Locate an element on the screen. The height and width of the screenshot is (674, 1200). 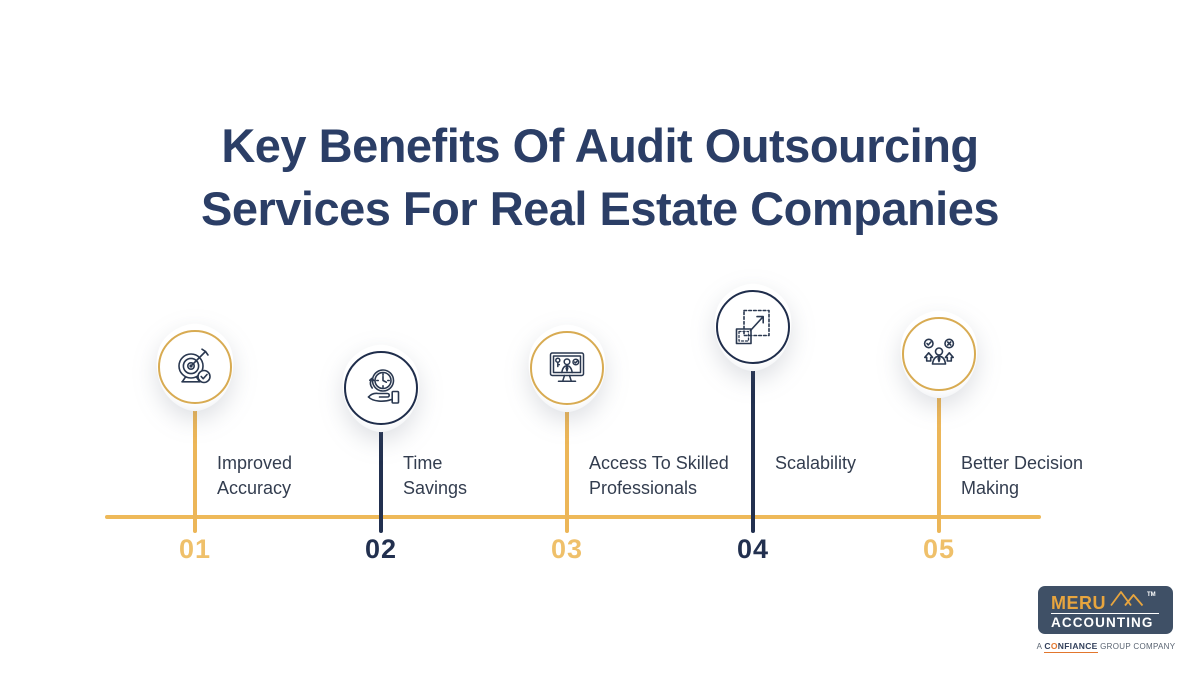
timeline-label: Better Decision Making is located at coordinates (1022, 475).